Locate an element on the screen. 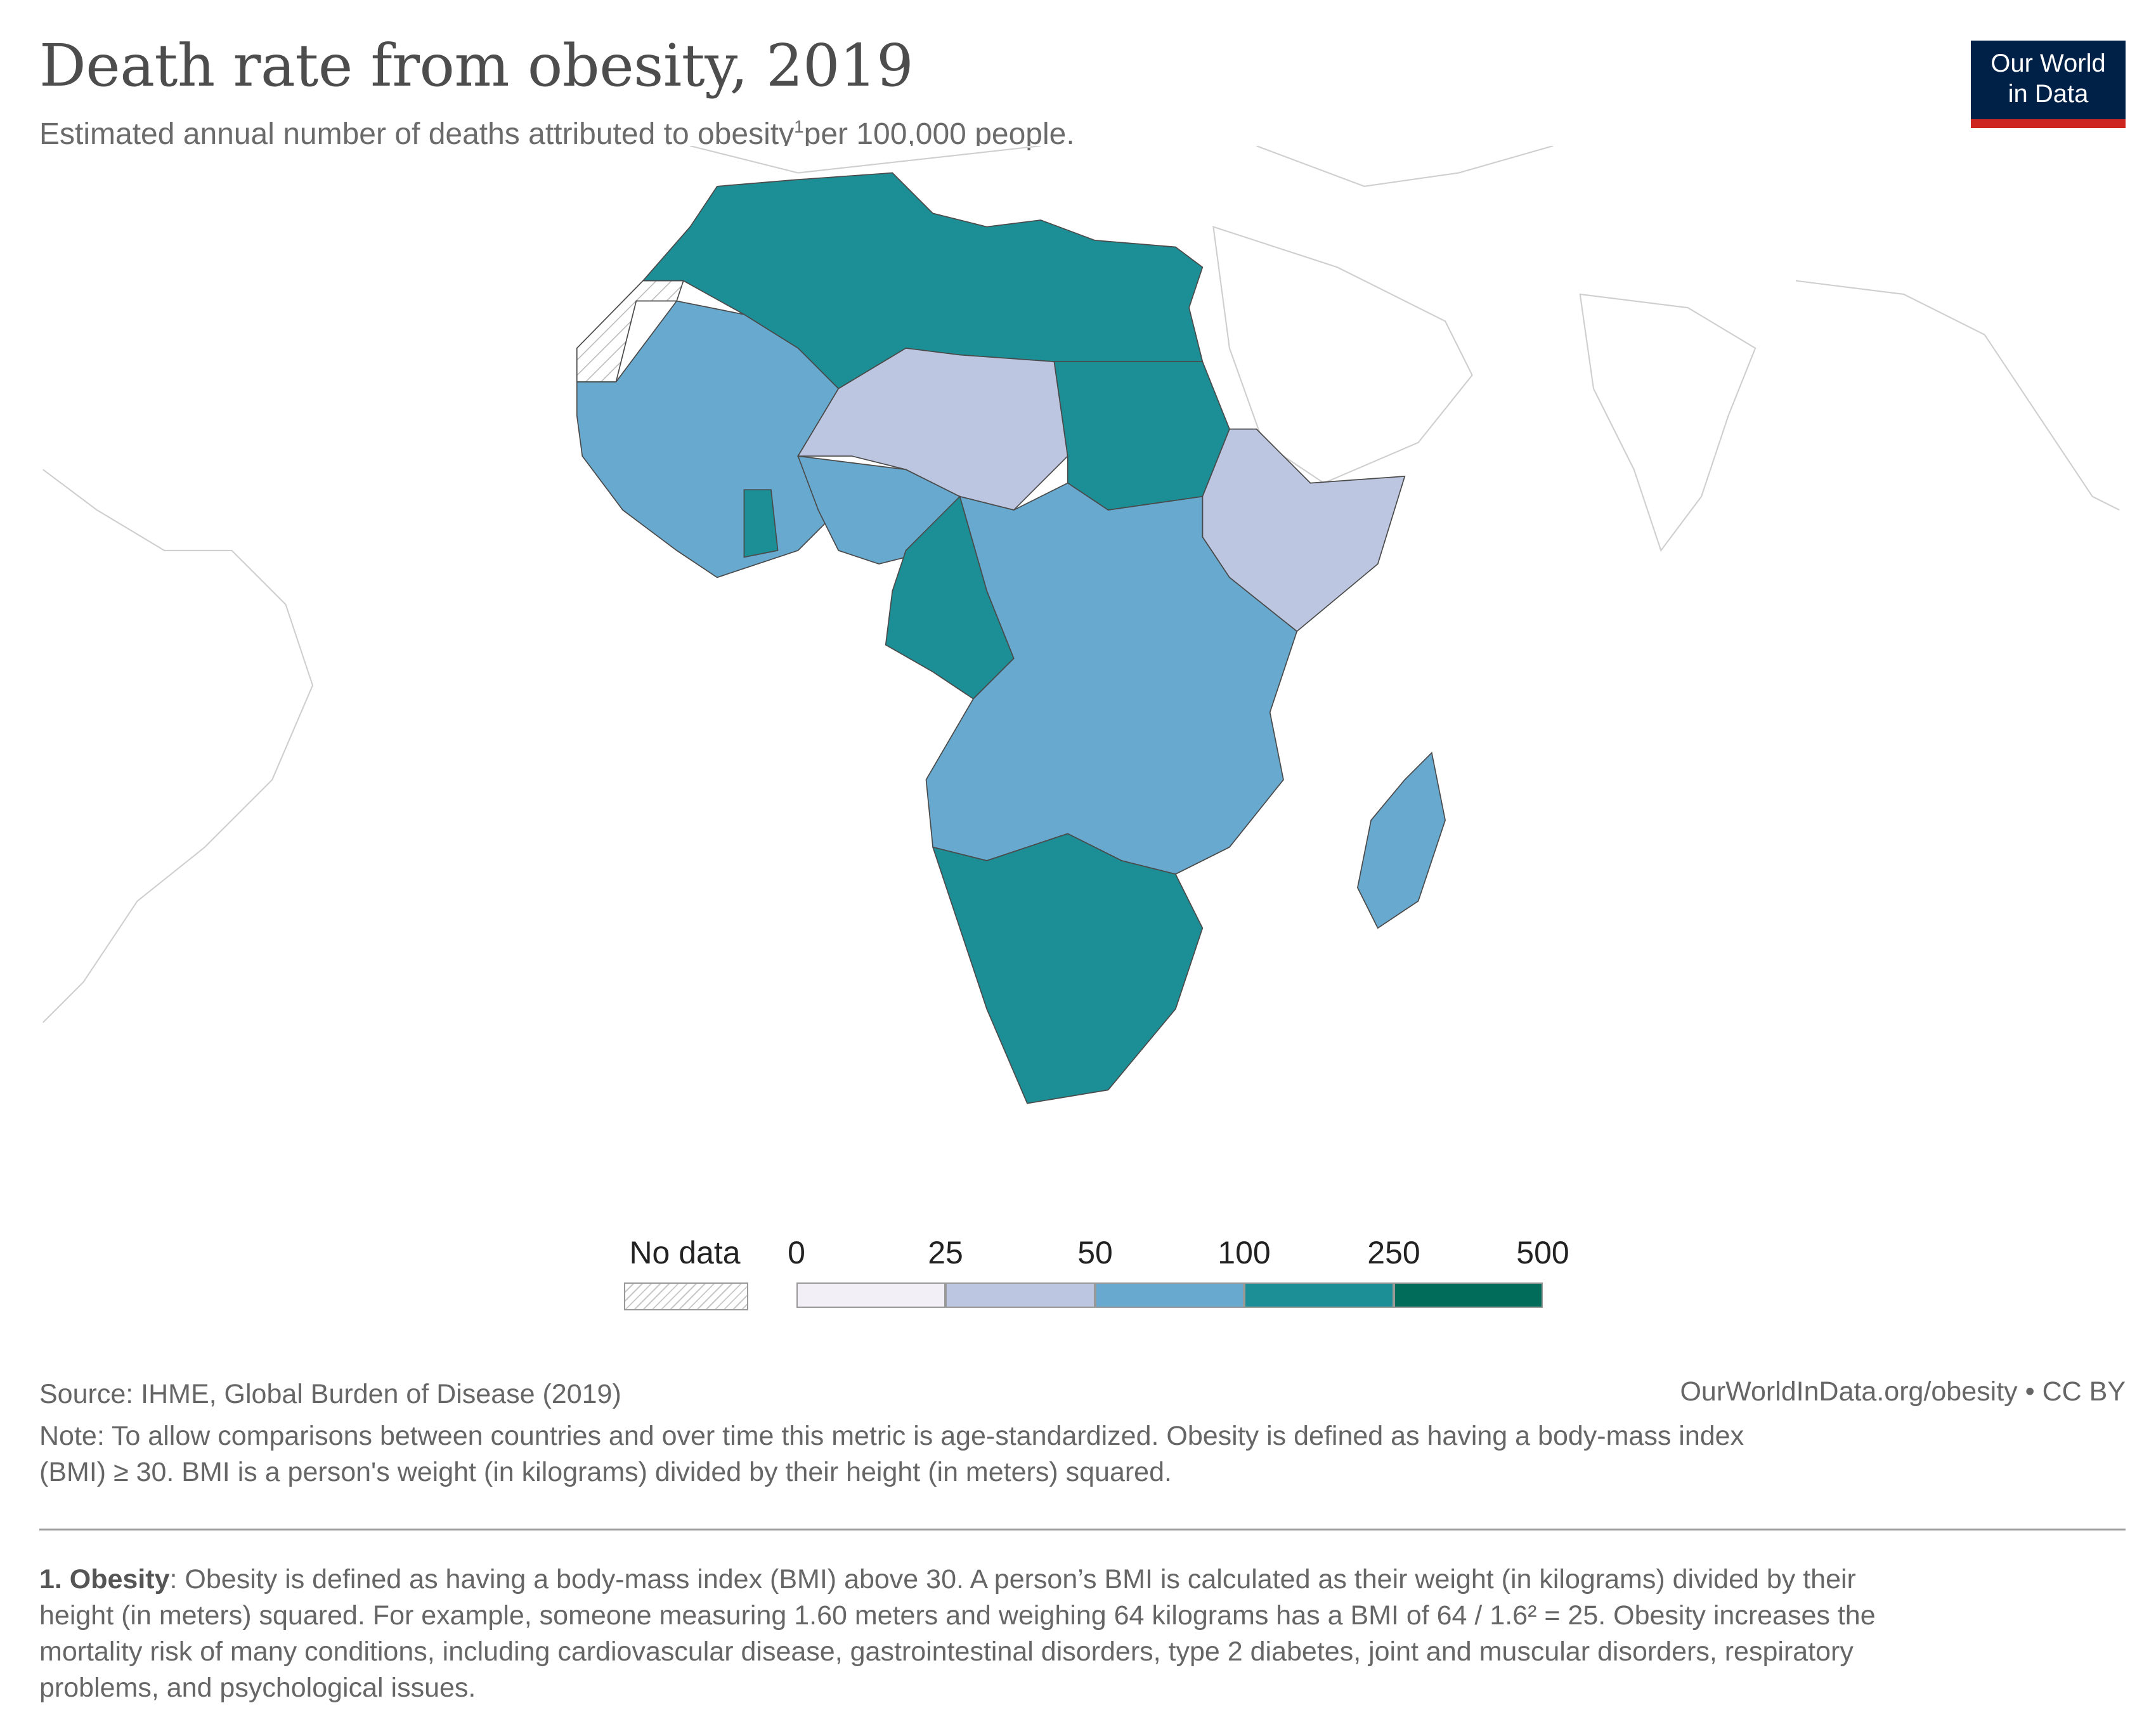 This screenshot has height=1729, width=2156. owid-logo: Our World in Data is located at coordinates (2048, 84).